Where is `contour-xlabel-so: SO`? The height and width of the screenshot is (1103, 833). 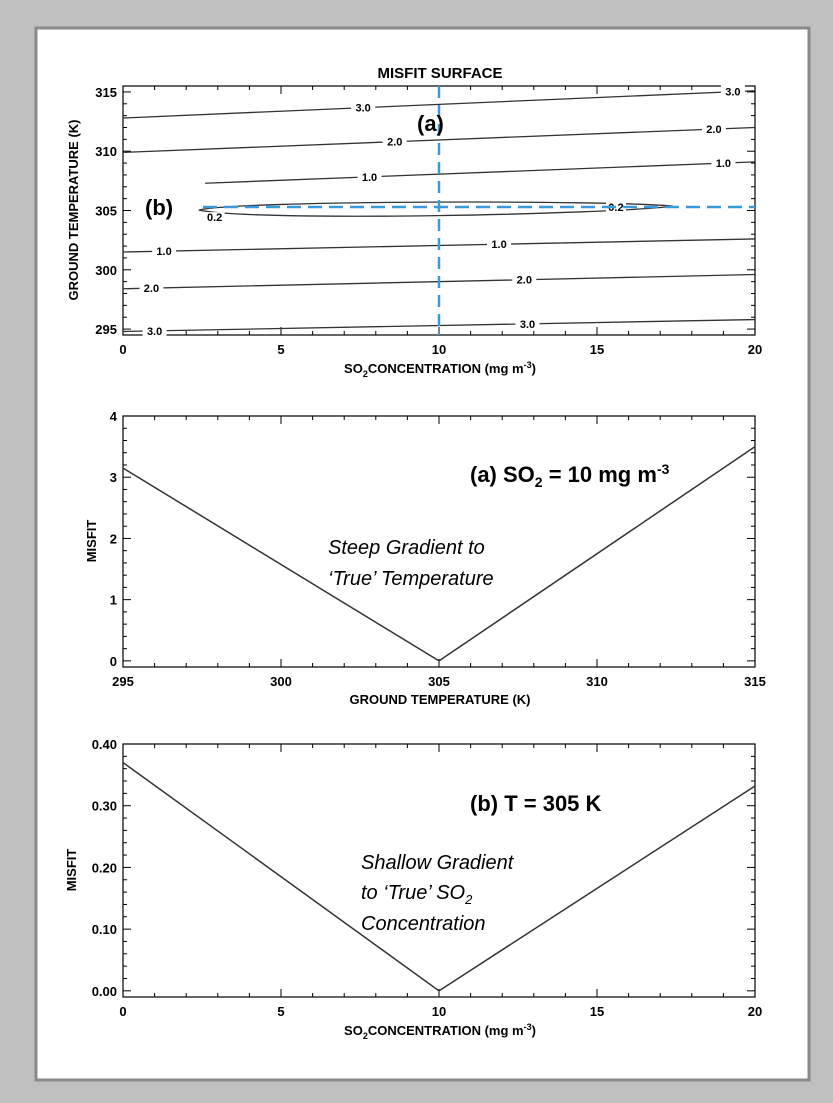
contour-xlabel-so: SO is located at coordinates (353, 368).